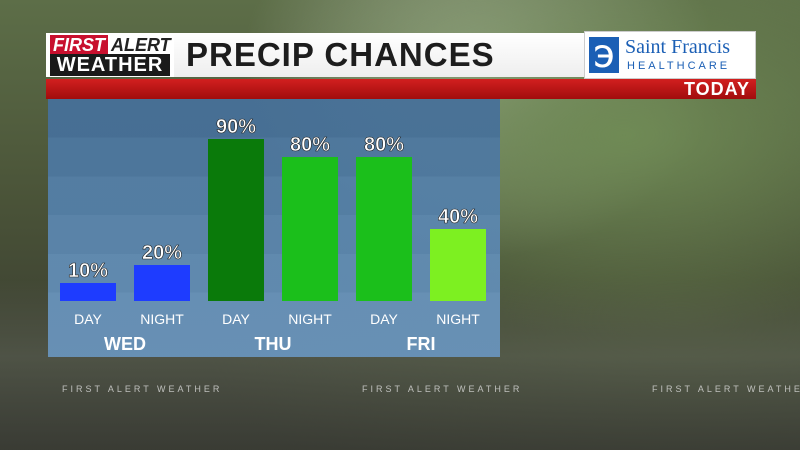 The image size is (800, 450). Describe the element at coordinates (125, 344) in the screenshot. I see `group-label-wed: WED` at that location.